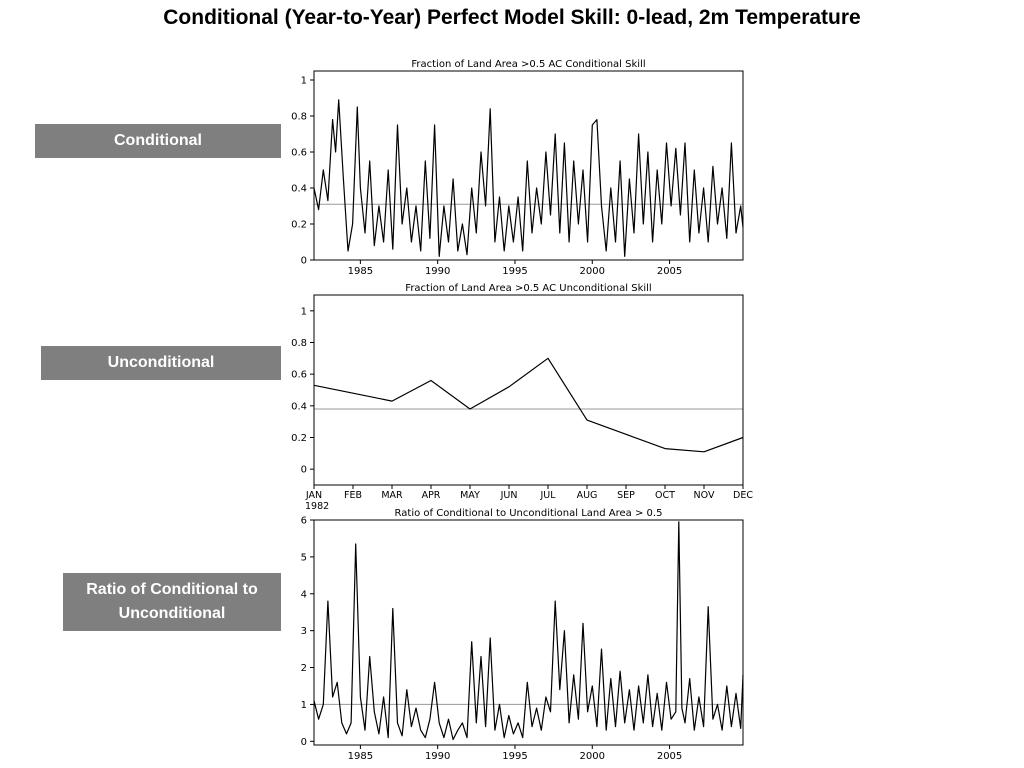  Describe the element at coordinates (431, 495) in the screenshot. I see `unconditional-chart-xtick-label: APR` at that location.